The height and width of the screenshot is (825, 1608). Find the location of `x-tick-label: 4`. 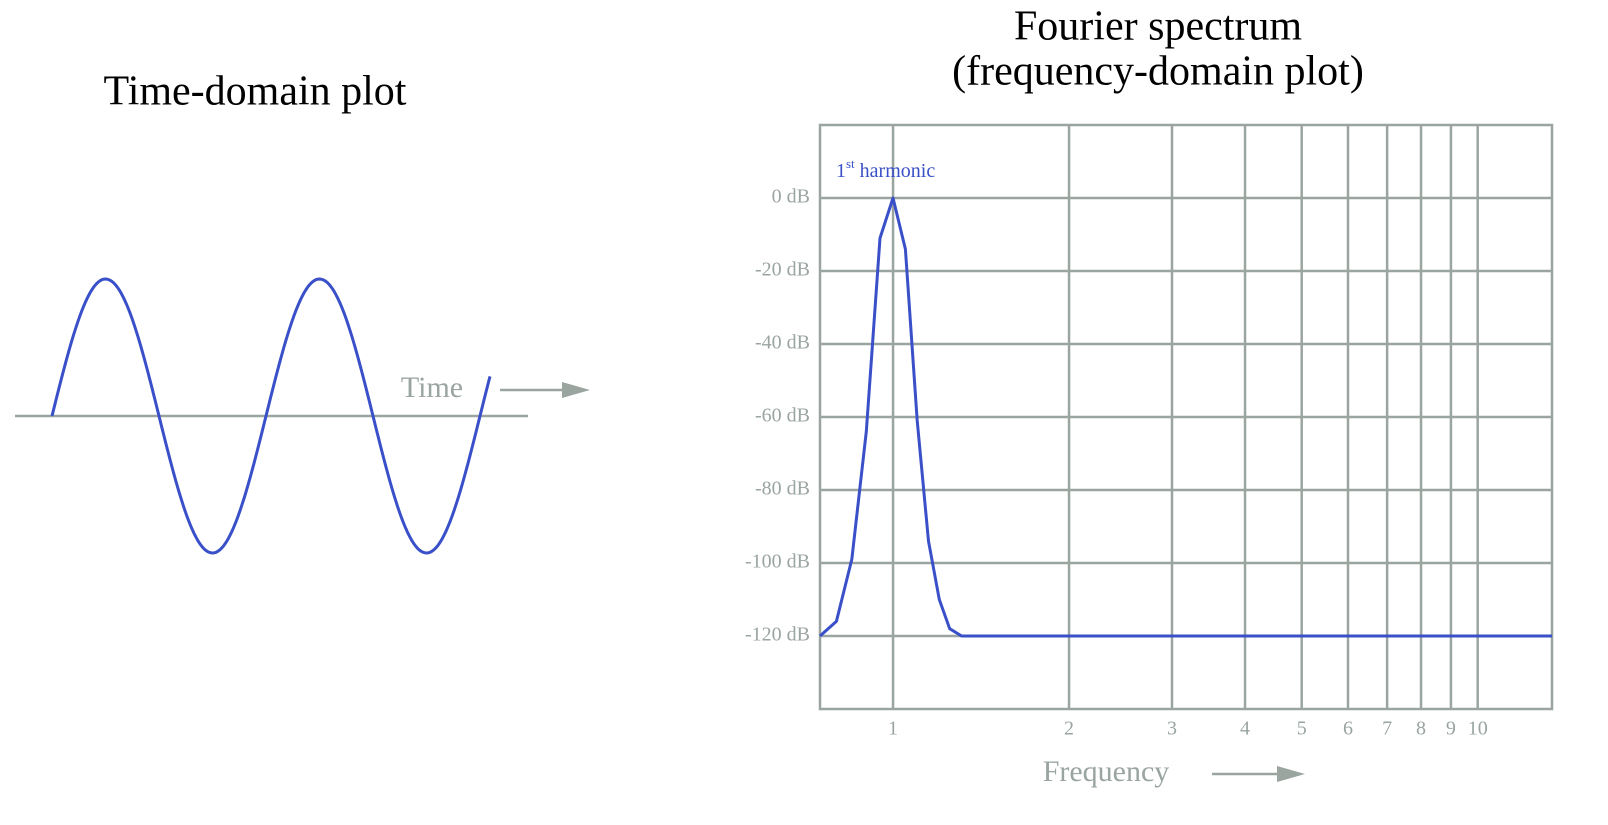

x-tick-label: 4 is located at coordinates (1245, 729).